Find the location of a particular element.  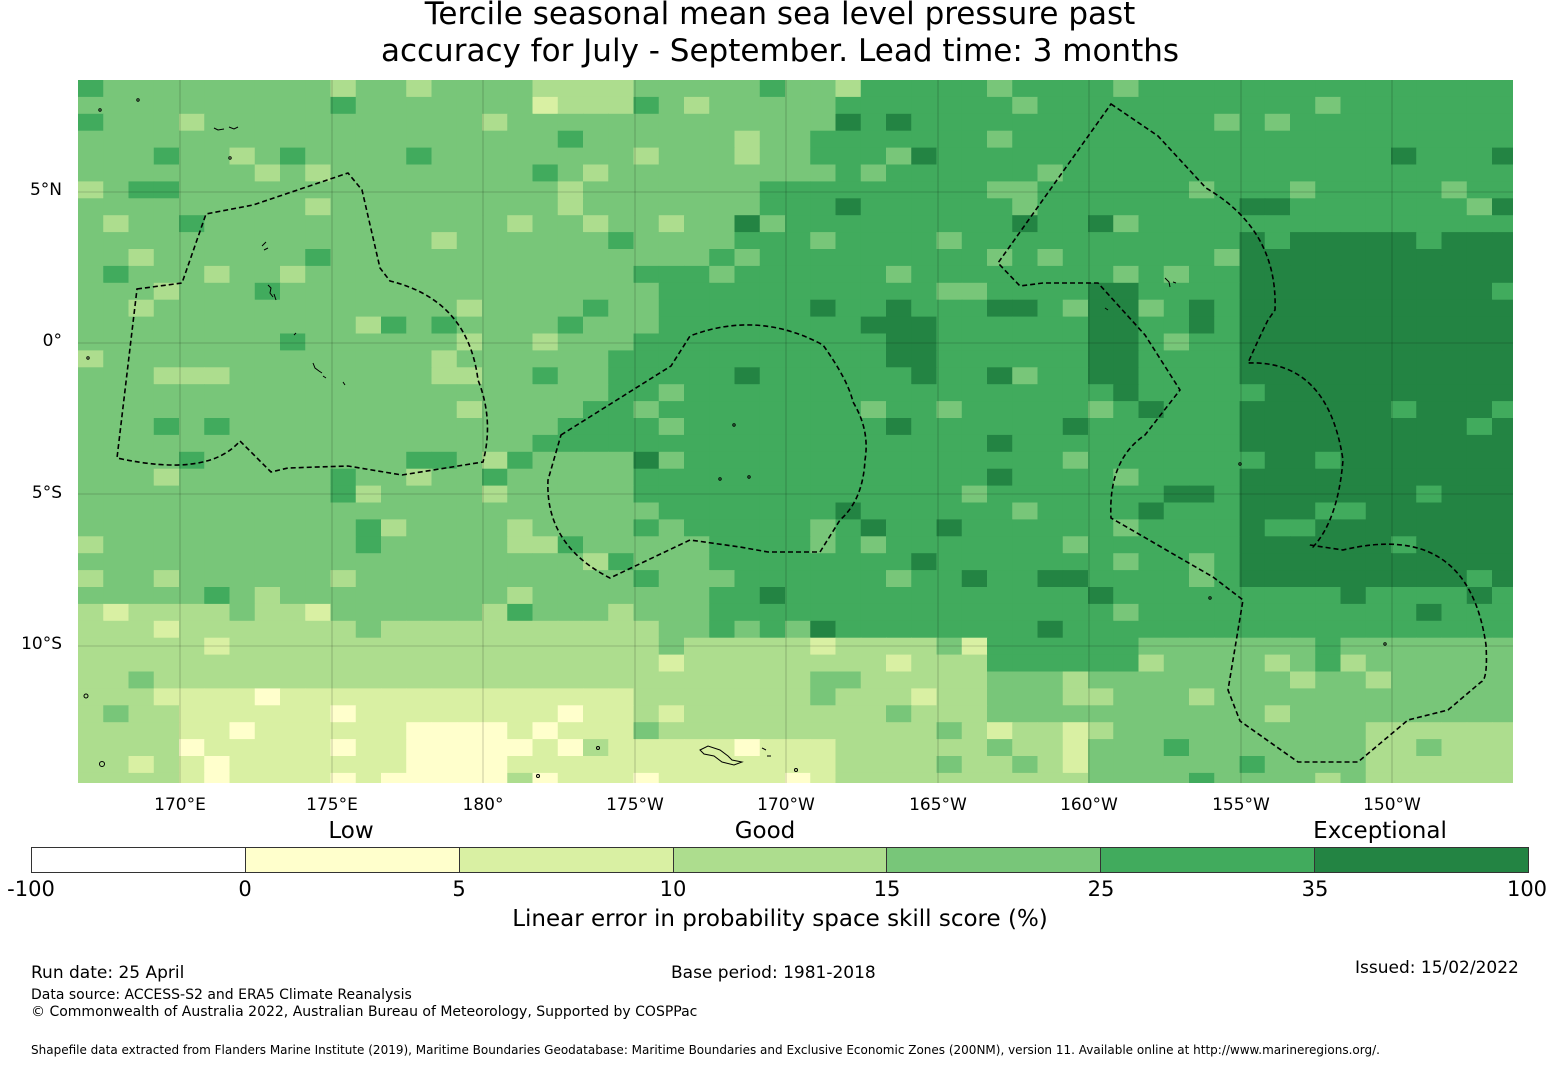

lon-label-160w: 160°W is located at coordinates (1089, 805).